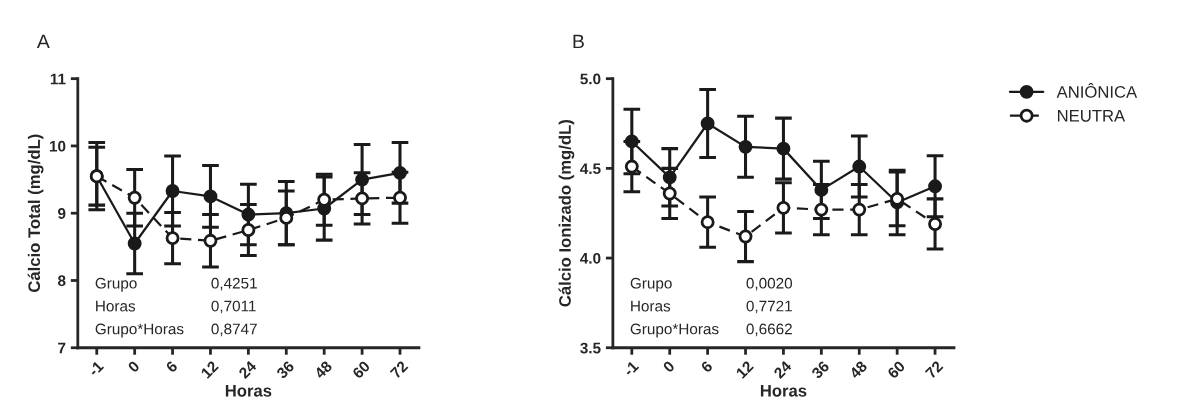  What do you see at coordinates (711, 307) in the screenshot?
I see `text: Horas 0,7721` at bounding box center [711, 307].